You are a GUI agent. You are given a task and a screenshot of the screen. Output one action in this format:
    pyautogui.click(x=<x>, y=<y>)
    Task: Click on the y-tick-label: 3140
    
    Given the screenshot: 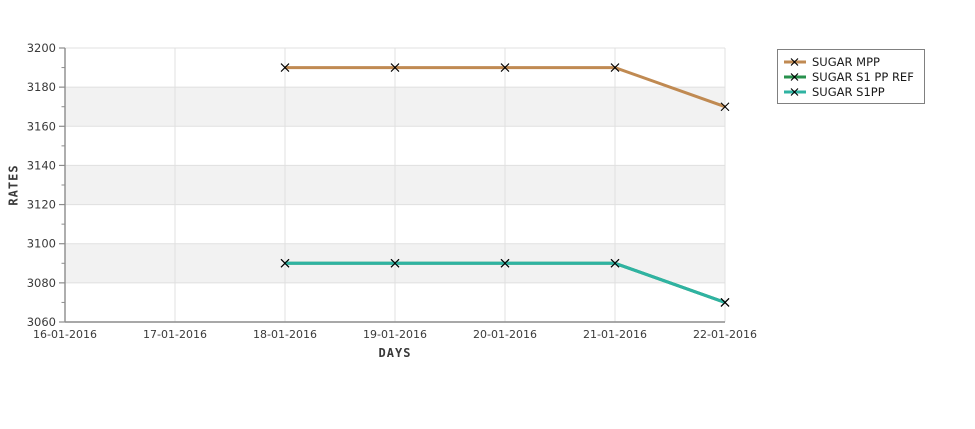 What is the action you would take?
    pyautogui.click(x=41, y=165)
    